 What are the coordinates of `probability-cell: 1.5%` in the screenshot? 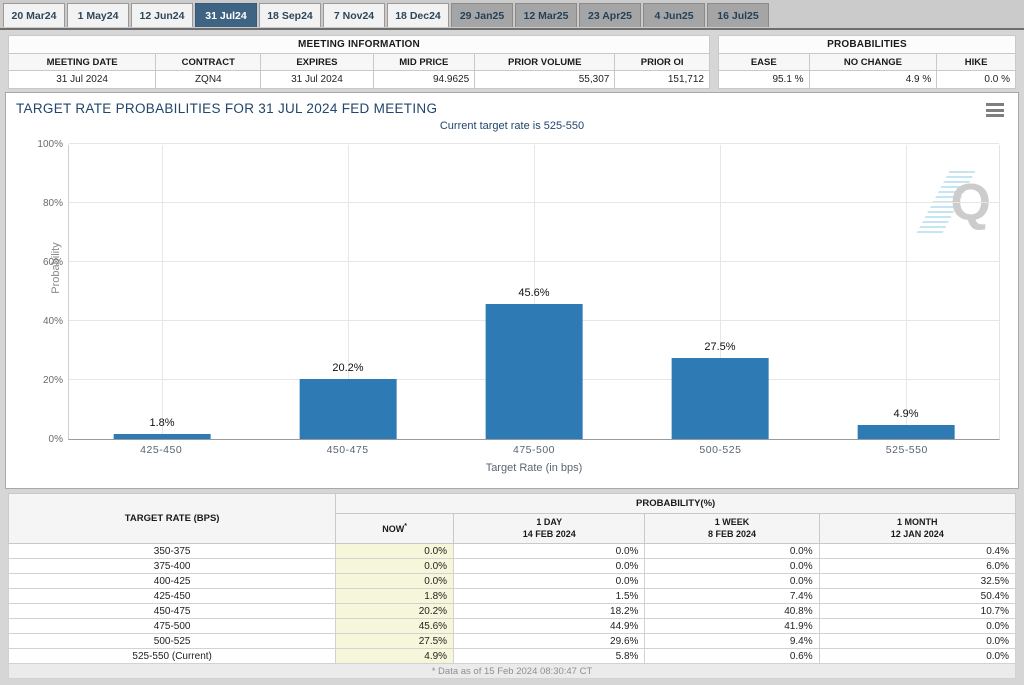 It's located at (549, 596).